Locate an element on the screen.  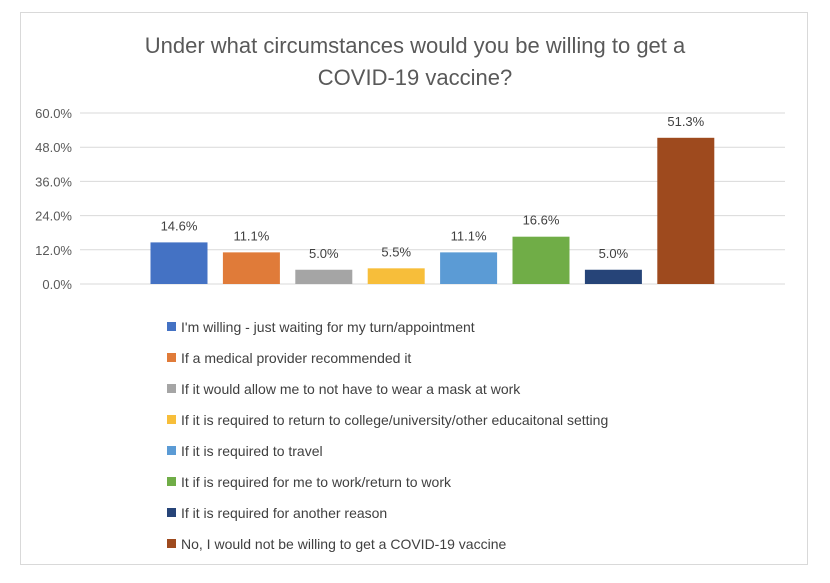
y-tick-label: 0.0% is located at coordinates (57, 284).